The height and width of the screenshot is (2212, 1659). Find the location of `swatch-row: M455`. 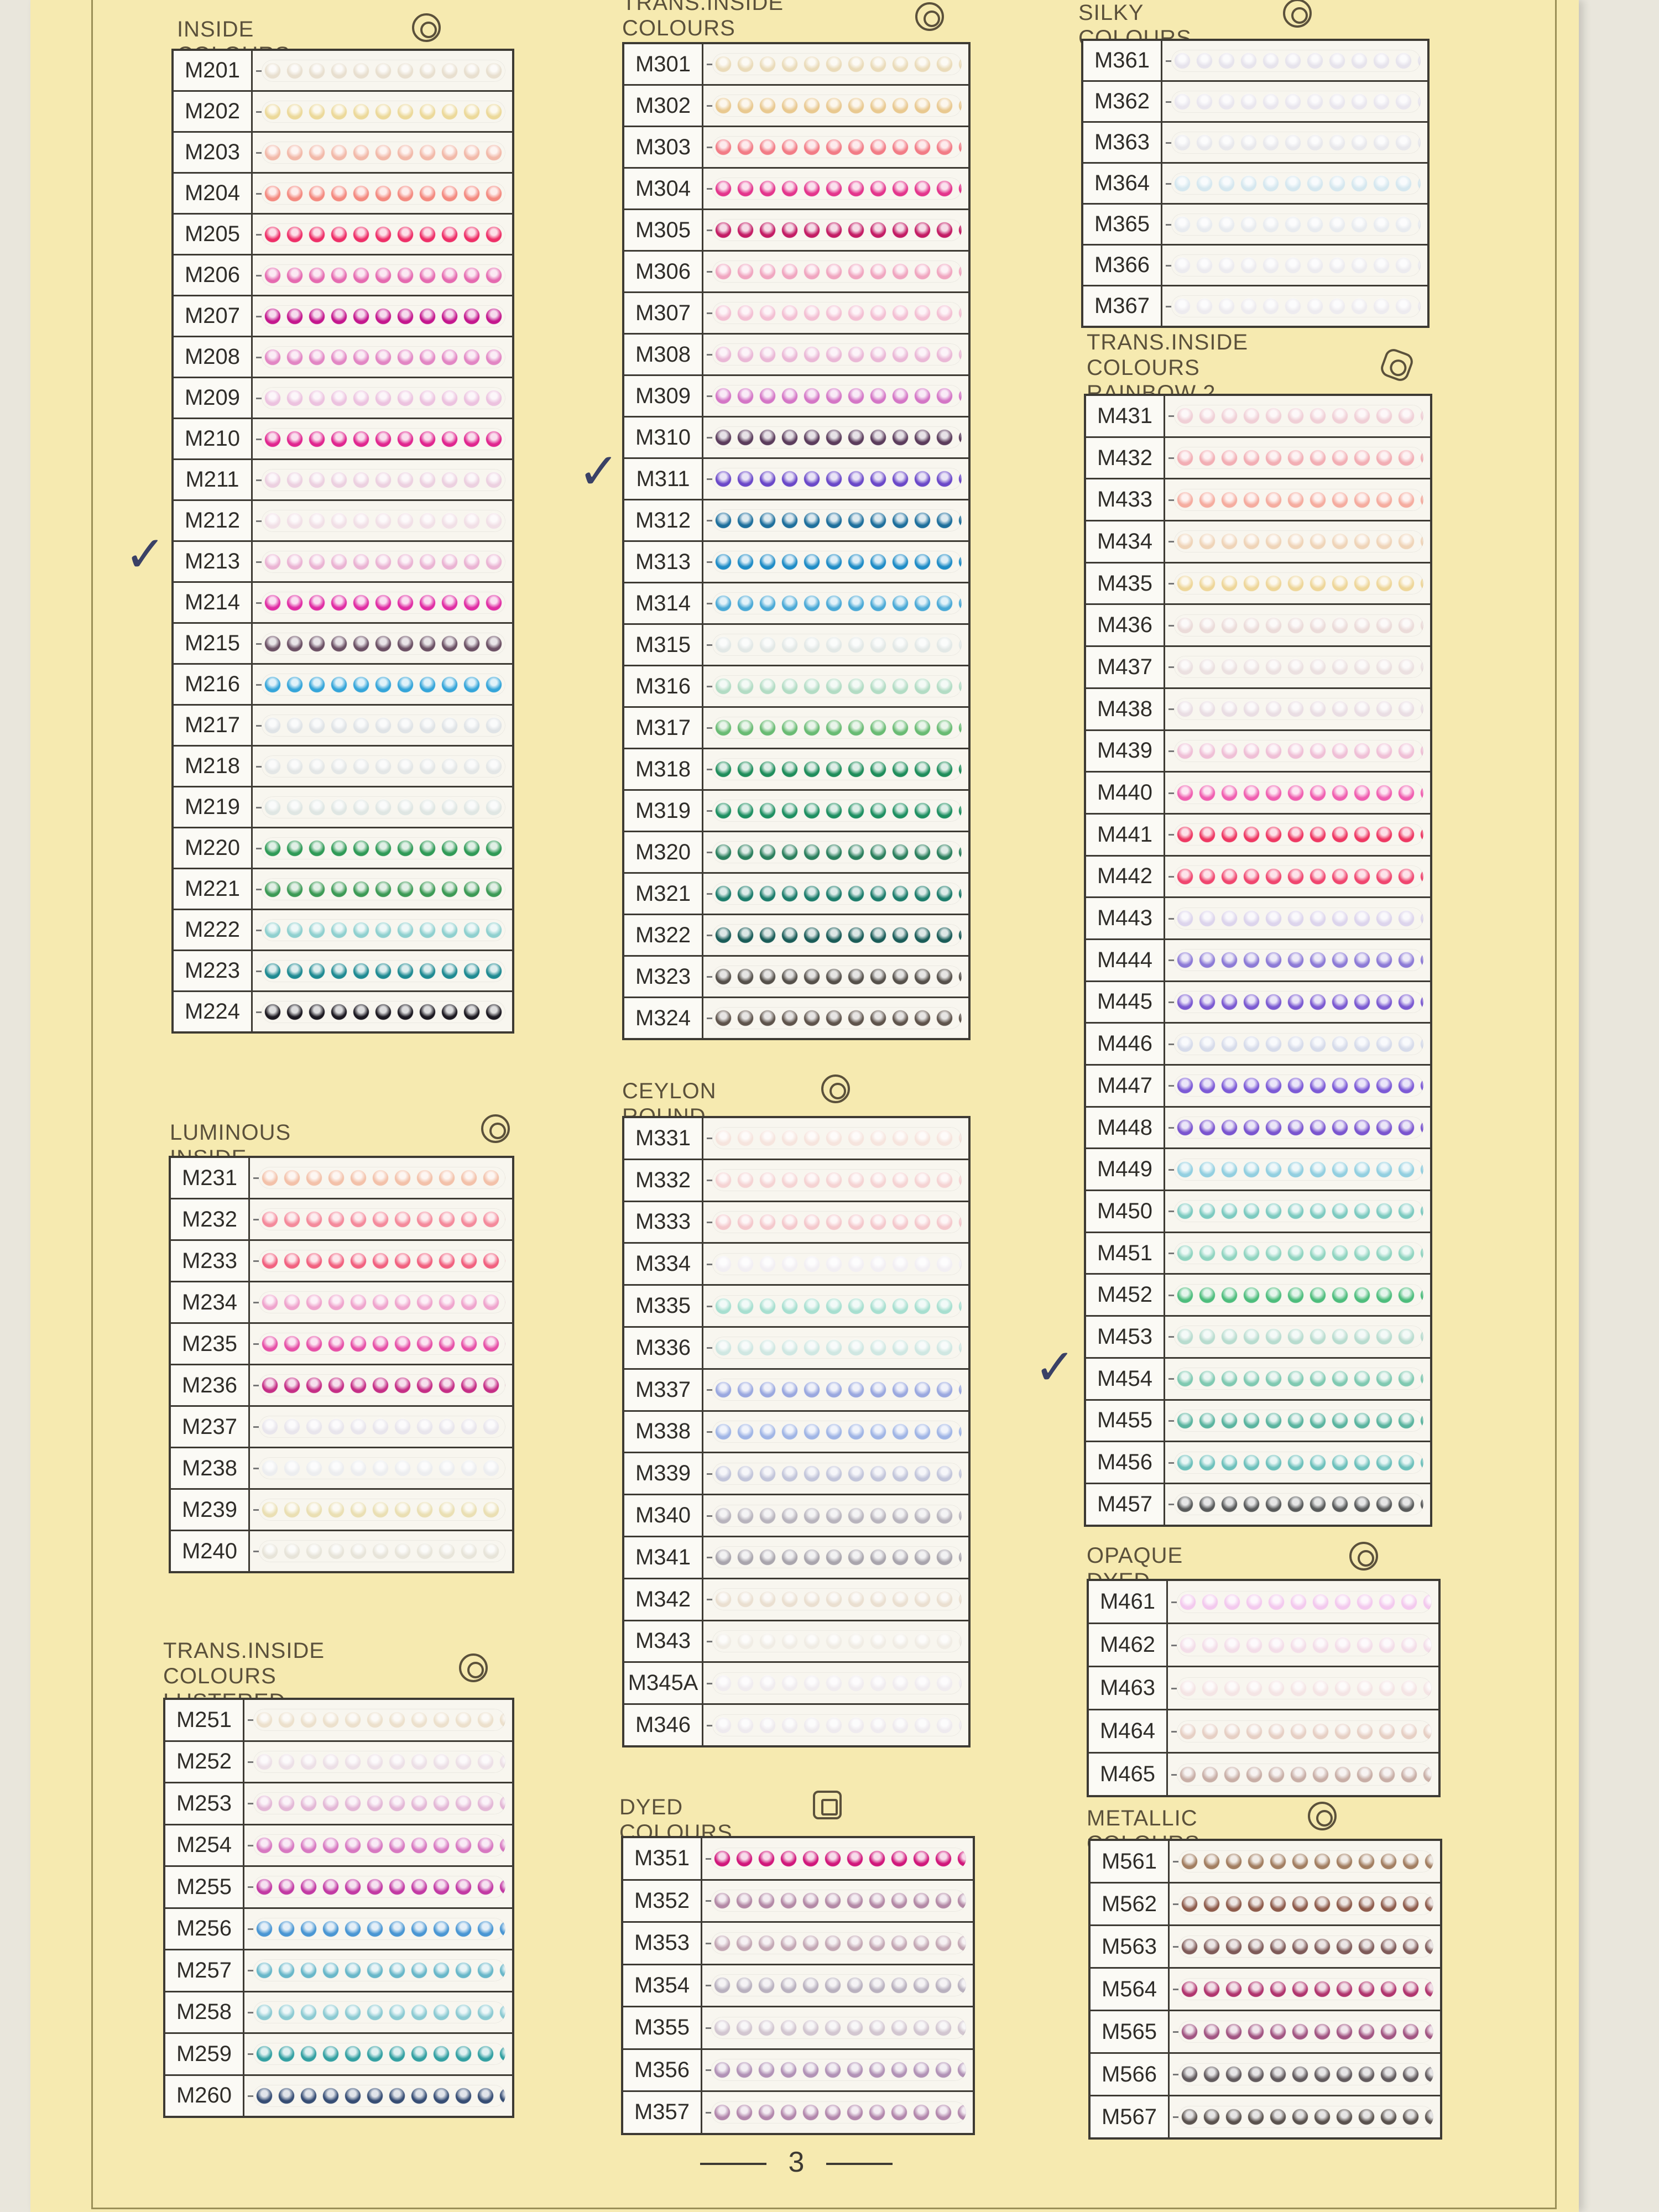

swatch-row: M455 is located at coordinates (1258, 1421).